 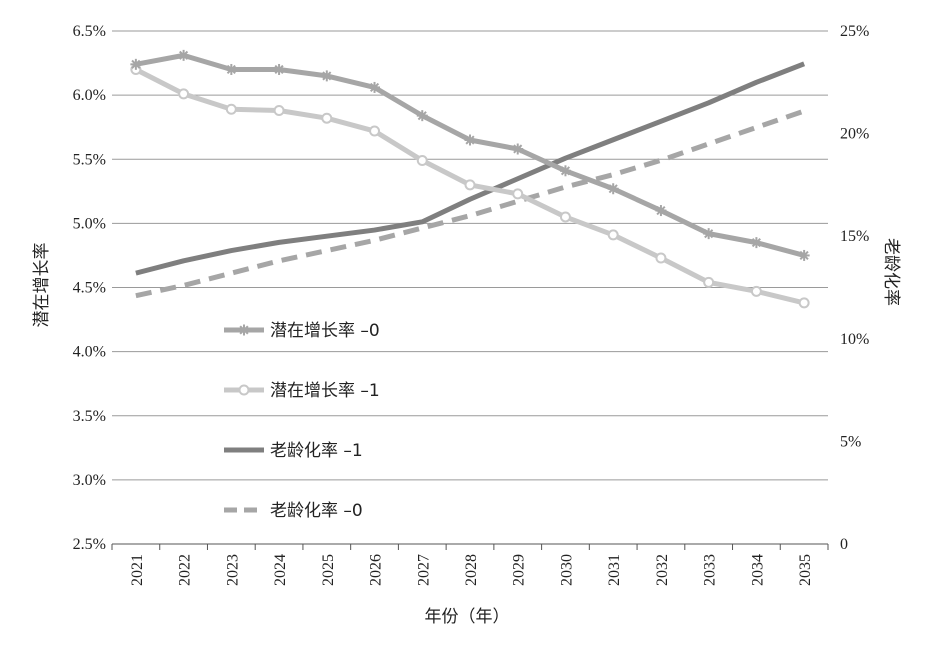 I want to click on left-axis-title: 潜在增长率, so click(x=42, y=285).